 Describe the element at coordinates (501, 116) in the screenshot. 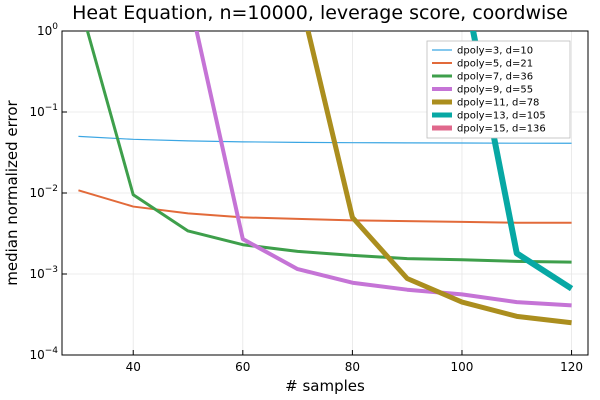

I see `legend-label-6: dpoly=13, d=105` at that location.